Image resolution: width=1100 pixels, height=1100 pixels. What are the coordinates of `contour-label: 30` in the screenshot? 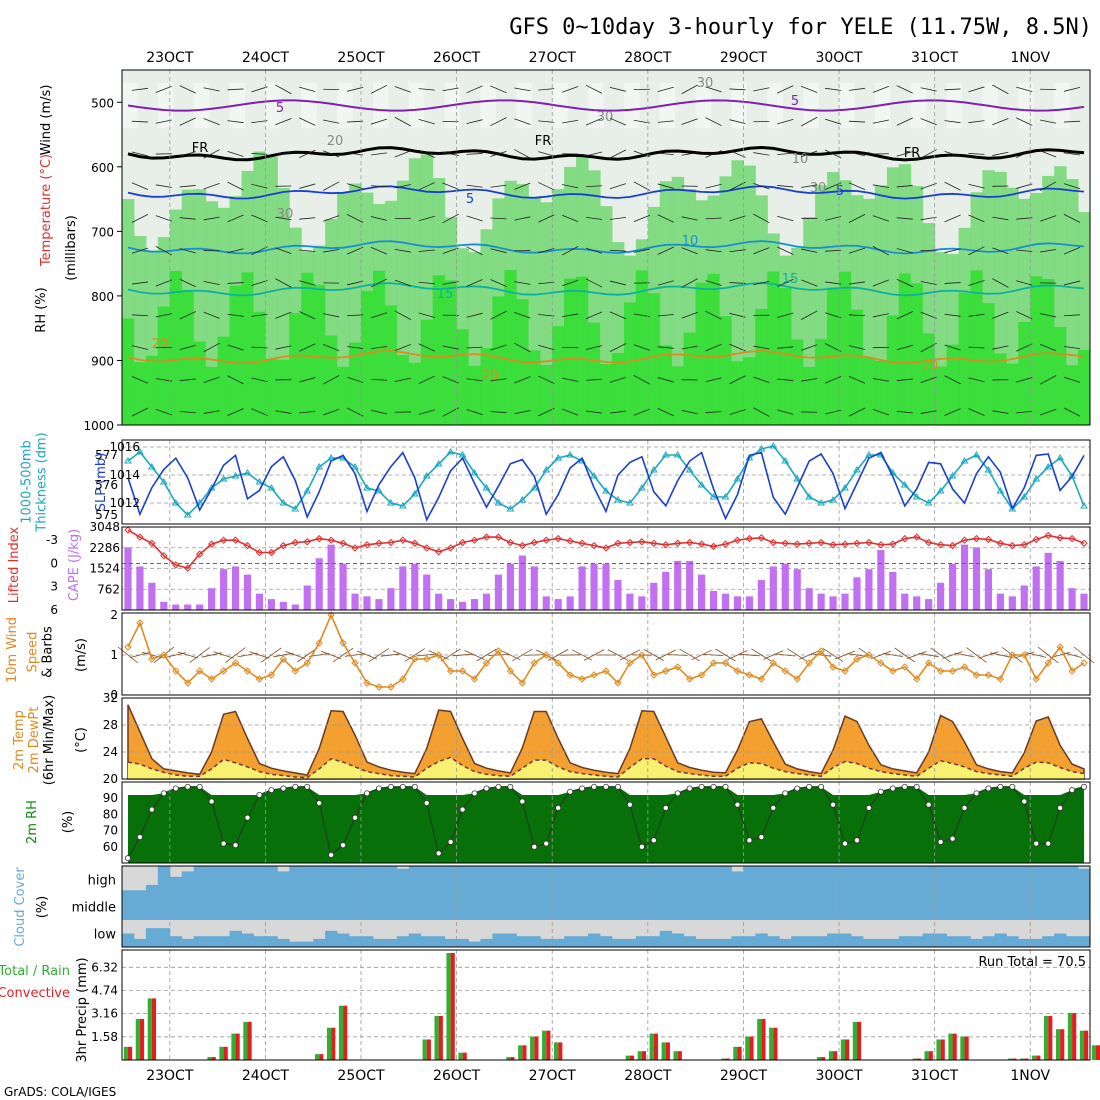 It's located at (605, 117).